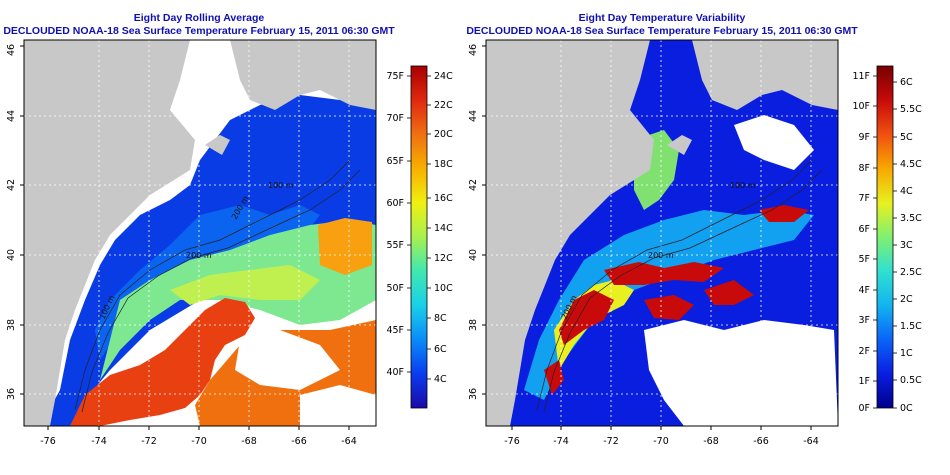 The height and width of the screenshot is (475, 950). I want to click on y-tick-label: 42, so click(473, 185).